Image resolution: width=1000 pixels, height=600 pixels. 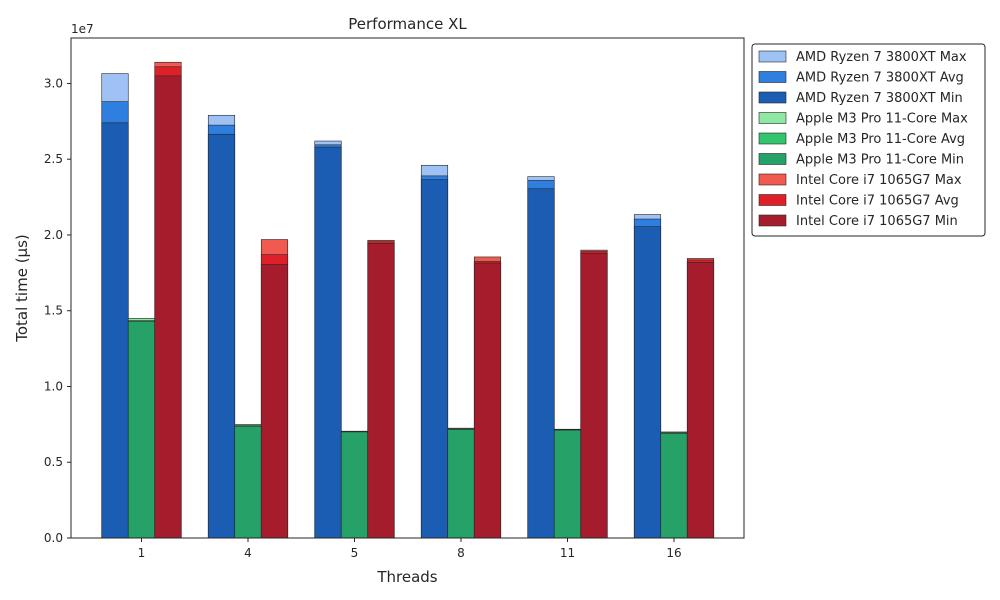 I want to click on legend-label: Apple M3 Pro 11-Core Avg, so click(x=880, y=139).